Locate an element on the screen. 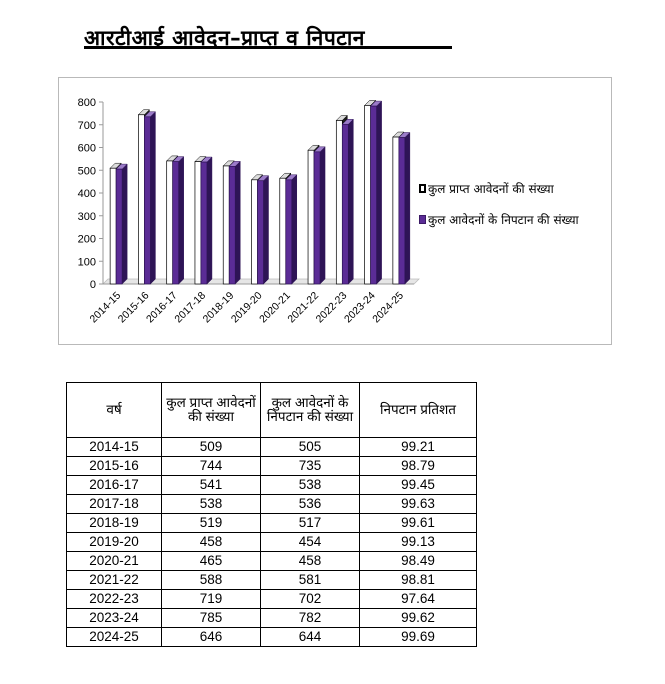 Image resolution: width=665 pixels, height=684 pixels. y-tick-label: 0 is located at coordinates (93, 285).